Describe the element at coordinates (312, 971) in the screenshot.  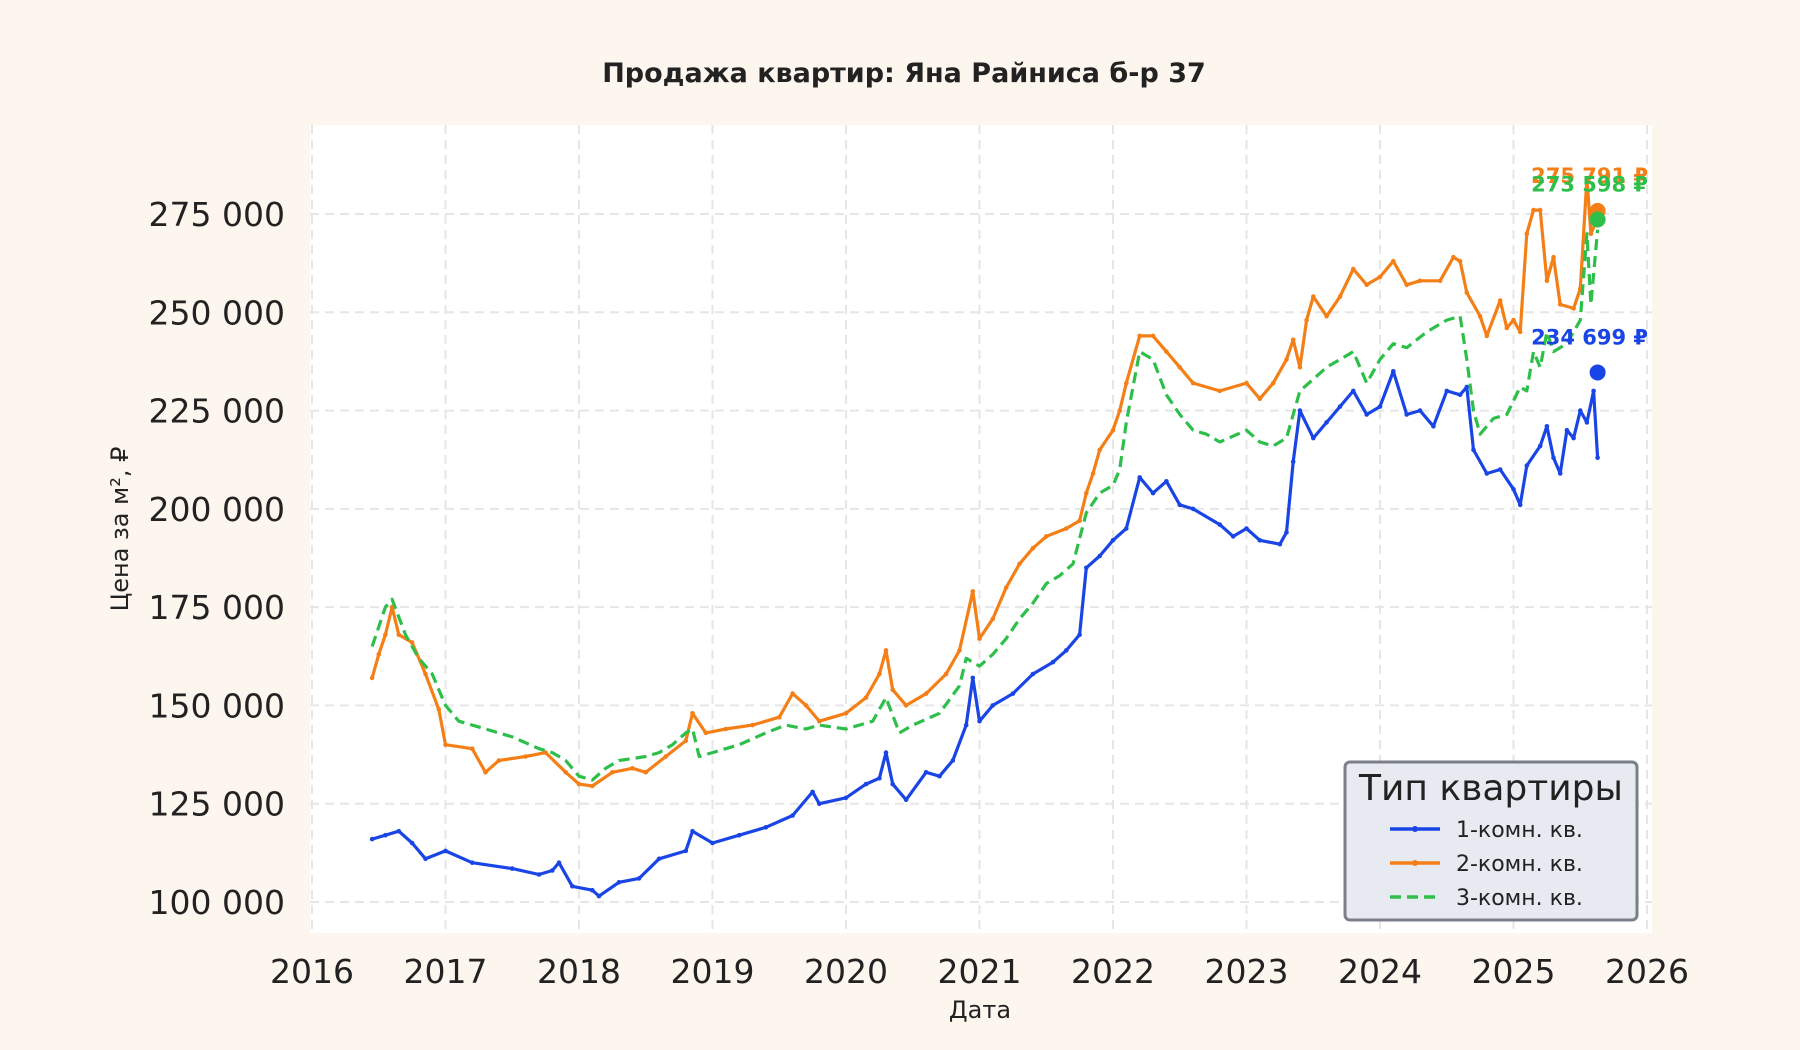
I see `x-tick-label: 2016` at that location.